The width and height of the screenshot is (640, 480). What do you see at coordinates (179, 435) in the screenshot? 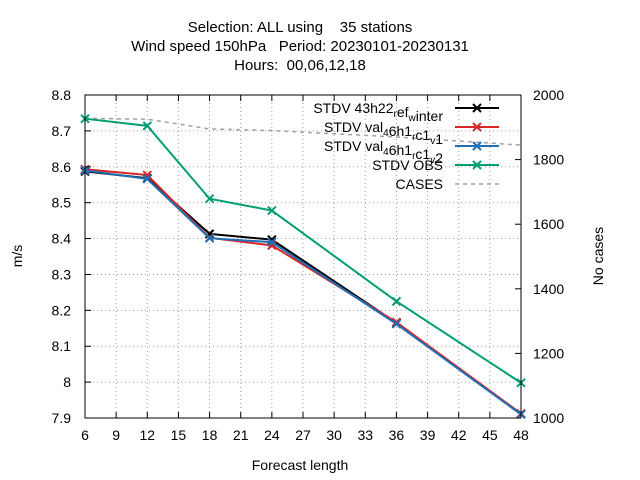
I see `x-tick-label: 15` at bounding box center [179, 435].